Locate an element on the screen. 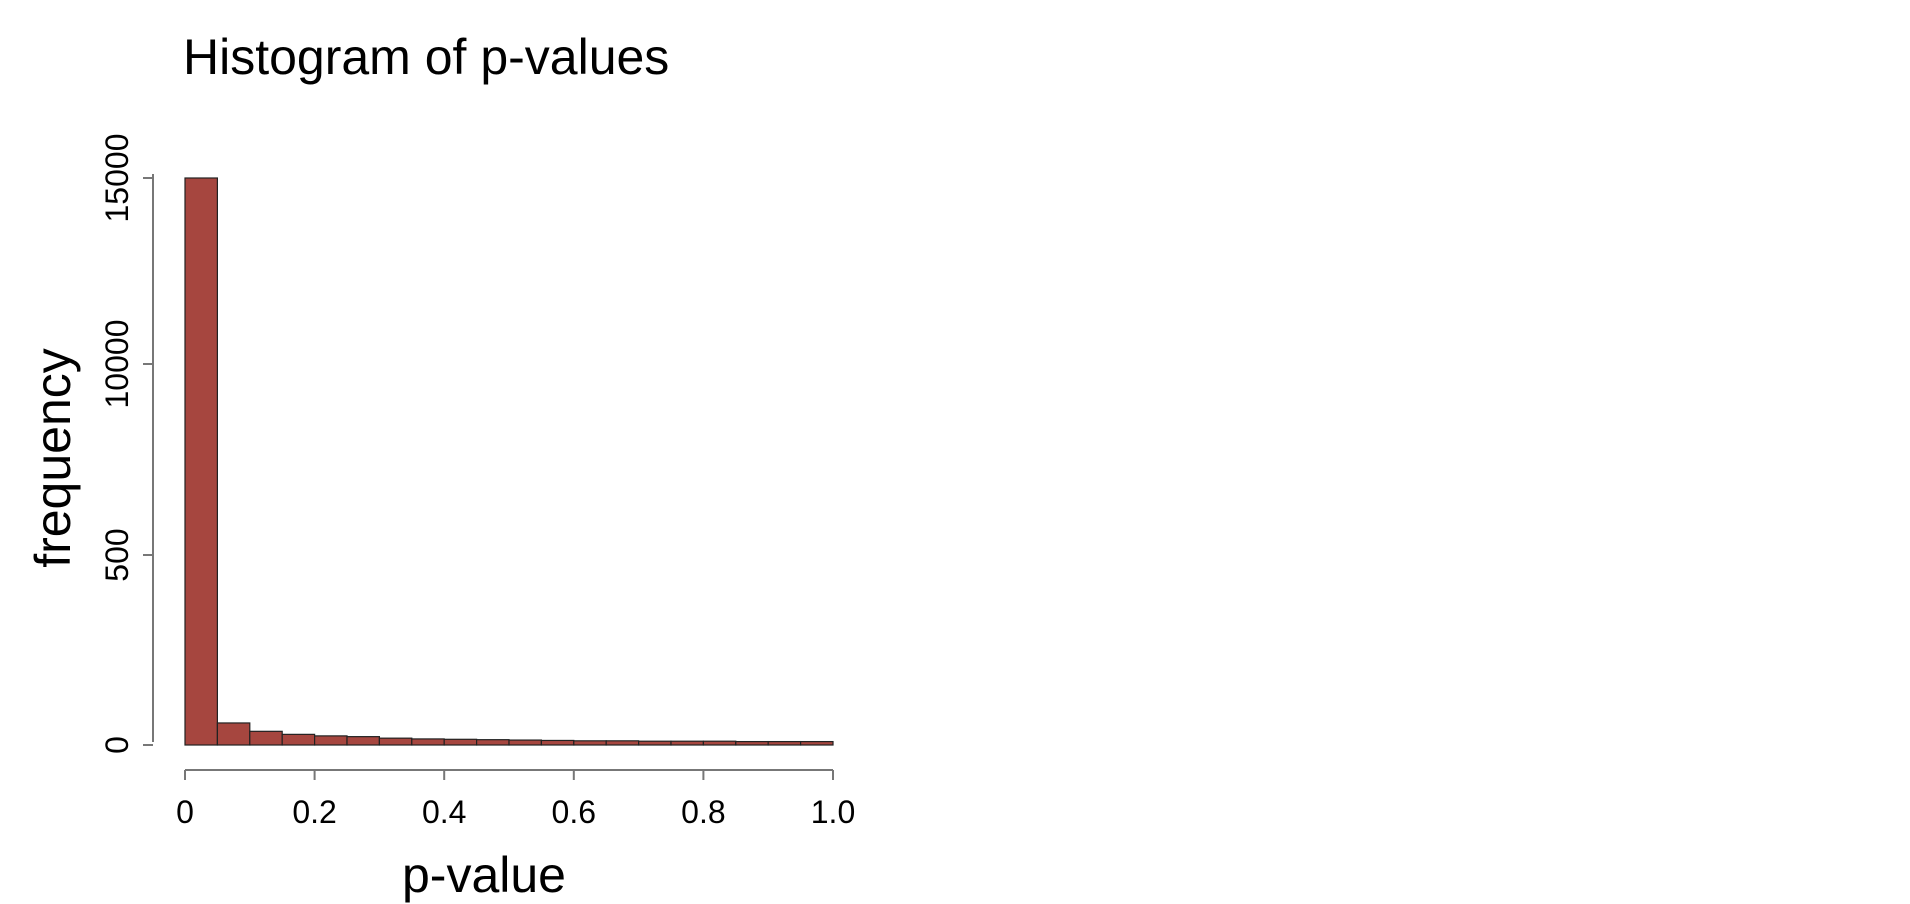 The width and height of the screenshot is (1910, 904). x-tick-label: 1.0 is located at coordinates (833, 812).